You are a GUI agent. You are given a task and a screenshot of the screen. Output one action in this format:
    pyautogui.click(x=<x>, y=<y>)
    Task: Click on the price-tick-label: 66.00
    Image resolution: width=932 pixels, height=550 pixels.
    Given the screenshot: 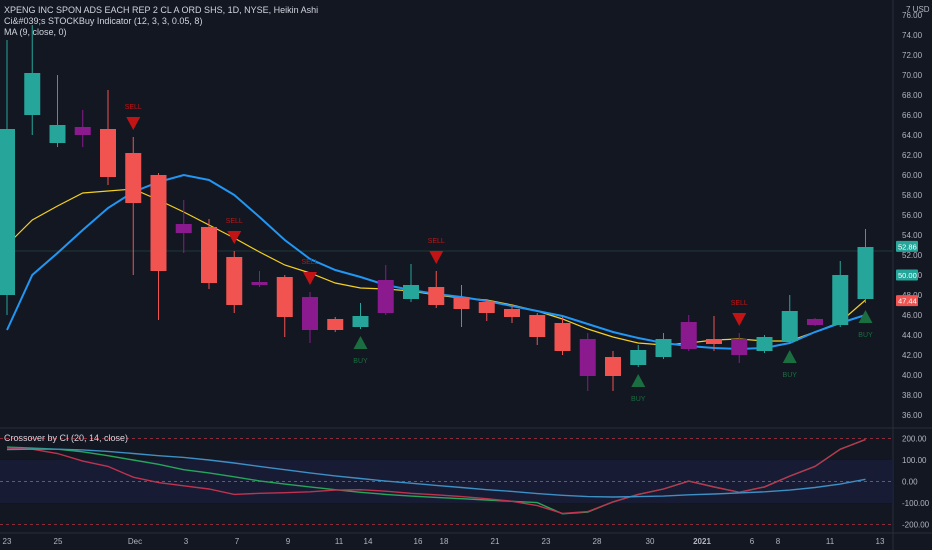 What is the action you would take?
    pyautogui.click(x=912, y=115)
    